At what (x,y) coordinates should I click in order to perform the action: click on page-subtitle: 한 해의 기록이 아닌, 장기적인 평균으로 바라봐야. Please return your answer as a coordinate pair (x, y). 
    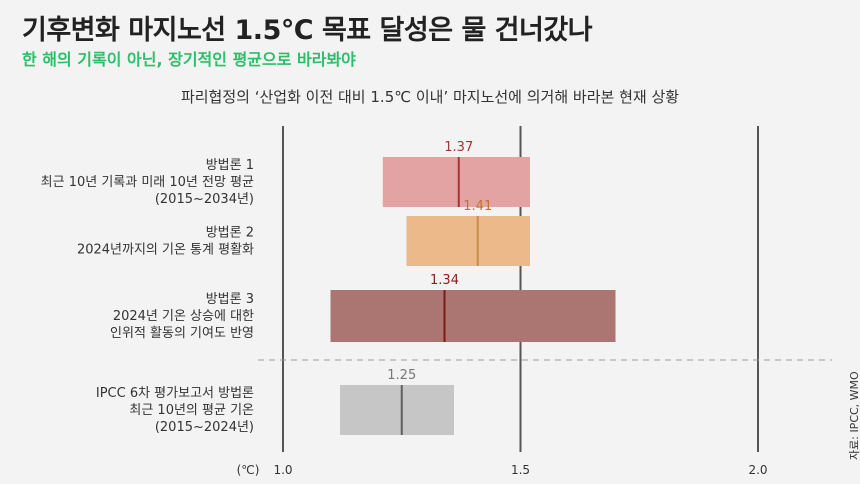
    Looking at the image, I should click on (189, 59).